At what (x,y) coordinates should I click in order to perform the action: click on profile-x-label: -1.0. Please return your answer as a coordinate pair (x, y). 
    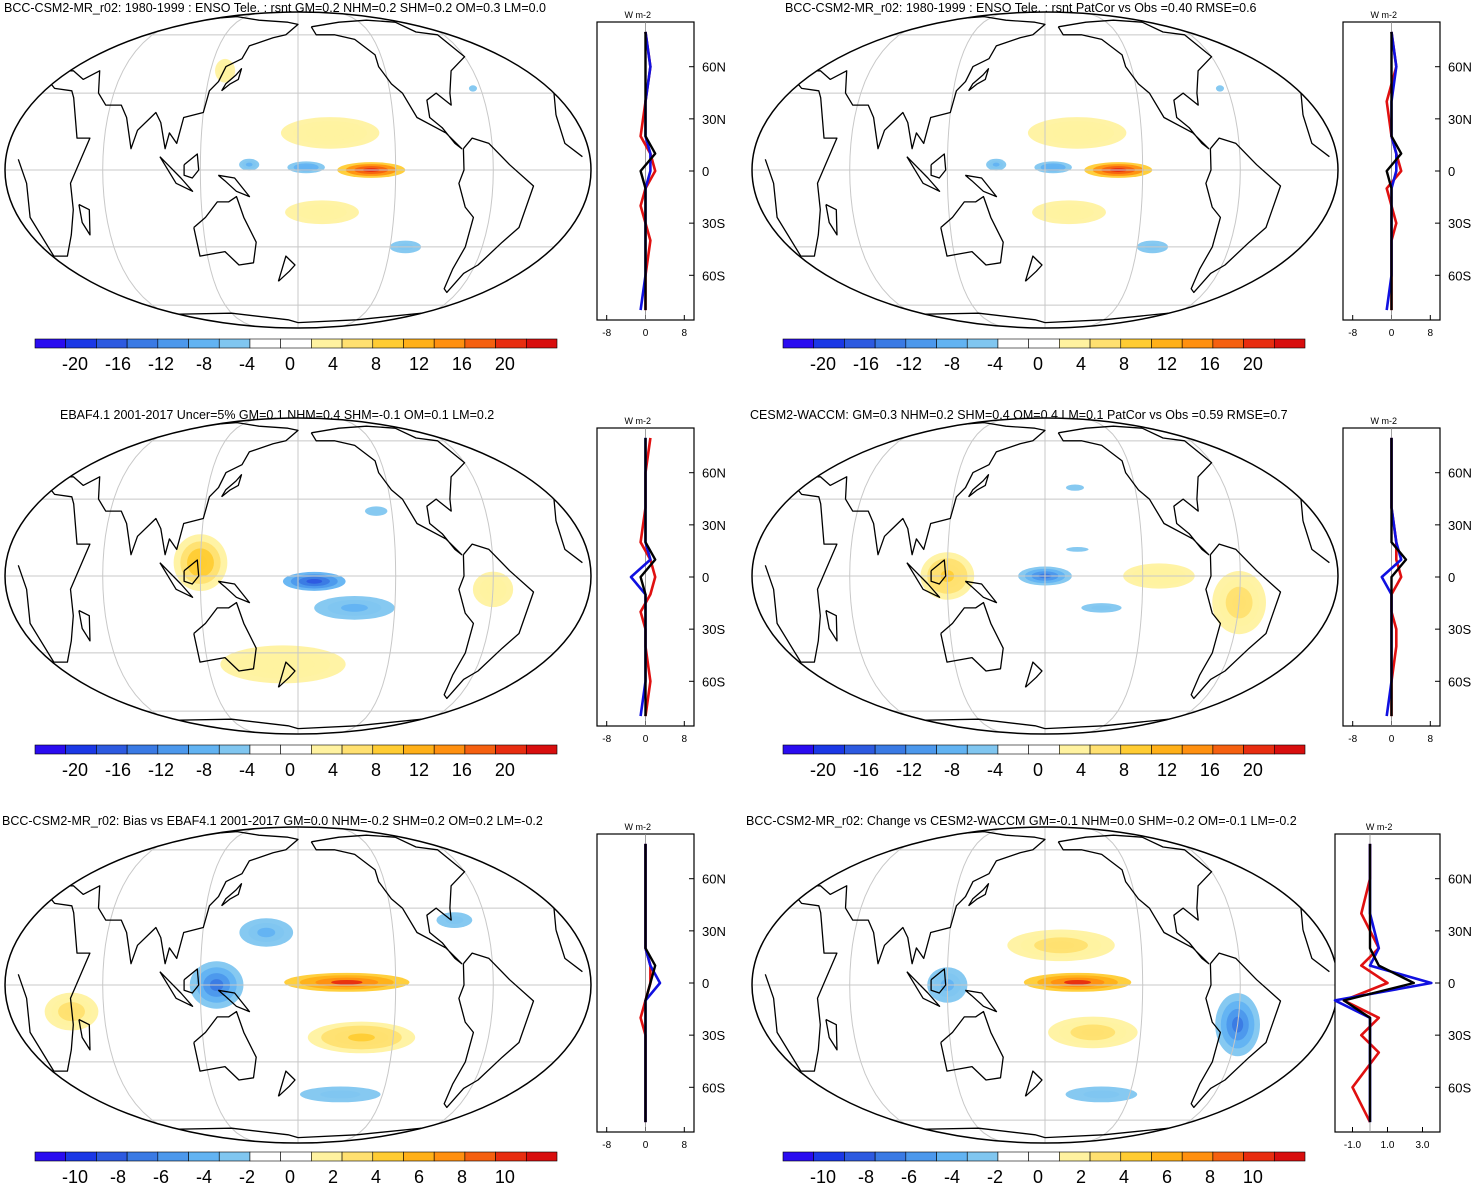
    Looking at the image, I should click on (1353, 1145).